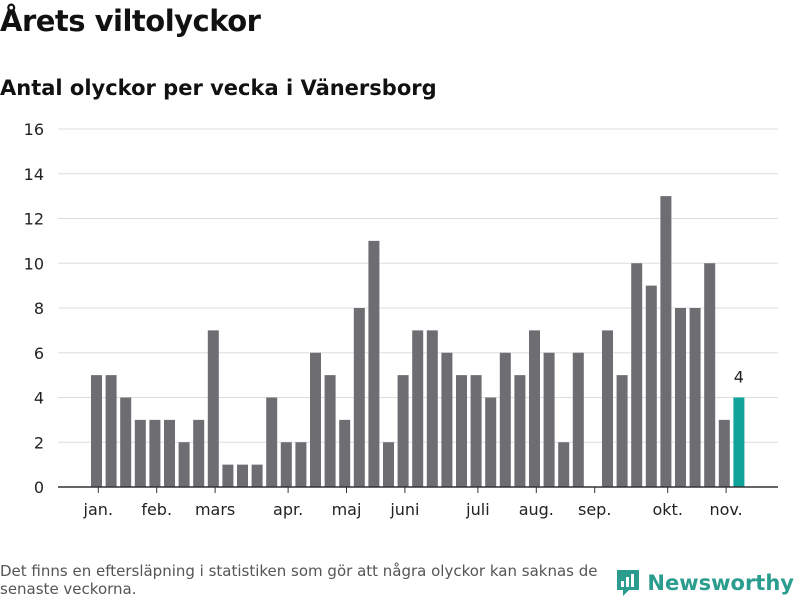  What do you see at coordinates (98, 509) in the screenshot?
I see `x-tick-label: jan.` at bounding box center [98, 509].